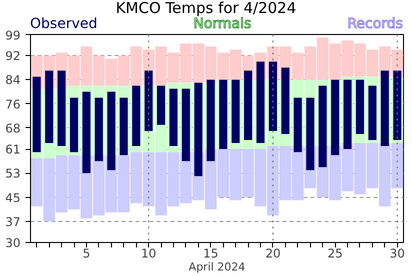 The height and width of the screenshot is (276, 412). What do you see at coordinates (397, 253) in the screenshot?
I see `x-tick-label: 30` at bounding box center [397, 253].